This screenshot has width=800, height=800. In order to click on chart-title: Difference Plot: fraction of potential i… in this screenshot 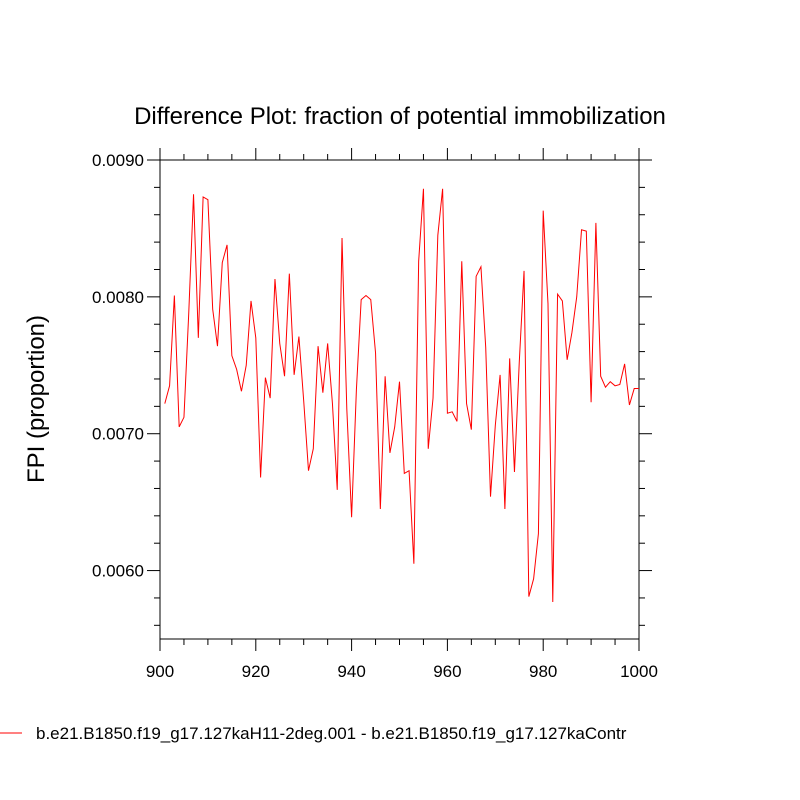, I will do `click(400, 116)`.